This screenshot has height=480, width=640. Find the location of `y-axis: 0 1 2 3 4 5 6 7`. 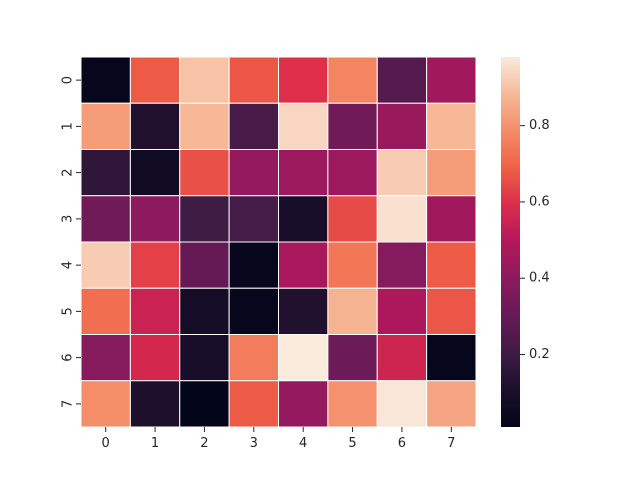

y-axis: 0 1 2 3 4 5 6 7 is located at coordinates (71, 242).